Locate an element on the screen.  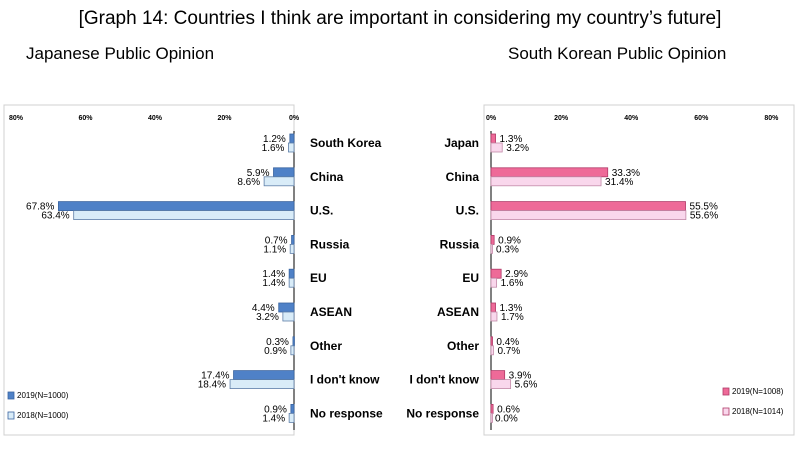
data-label: 31.4% is located at coordinates (619, 182).